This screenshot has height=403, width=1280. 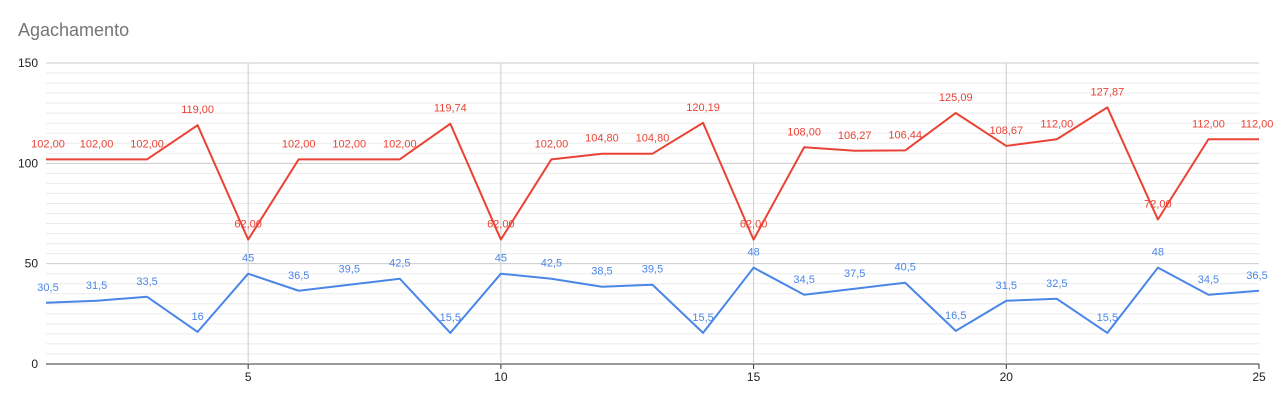 What do you see at coordinates (754, 377) in the screenshot?
I see `x-tick-label: 15` at bounding box center [754, 377].